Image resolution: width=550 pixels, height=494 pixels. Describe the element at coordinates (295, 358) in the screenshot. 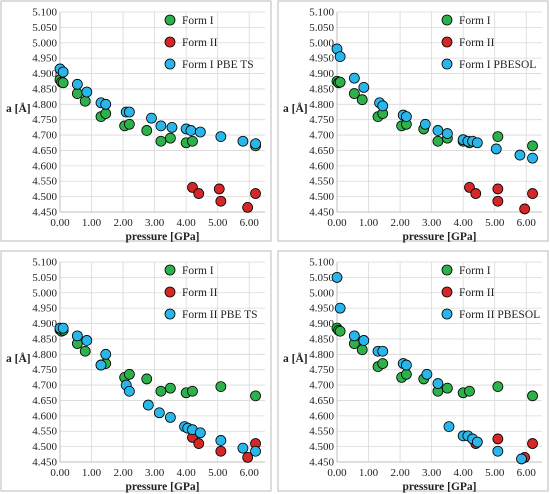

I see `y-axis-title: a [Å]` at that location.